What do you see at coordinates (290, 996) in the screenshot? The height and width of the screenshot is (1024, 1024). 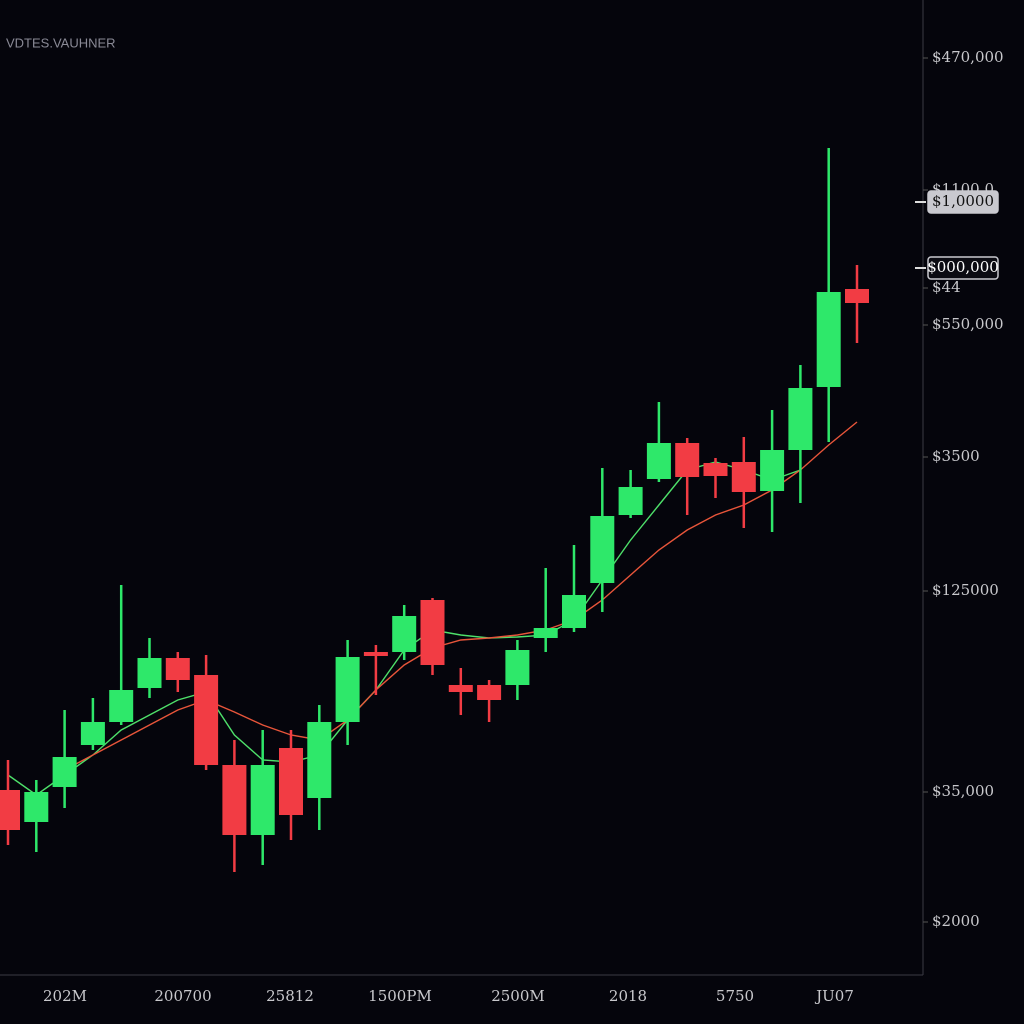 I see `x-tick-label: 25812` at bounding box center [290, 996].